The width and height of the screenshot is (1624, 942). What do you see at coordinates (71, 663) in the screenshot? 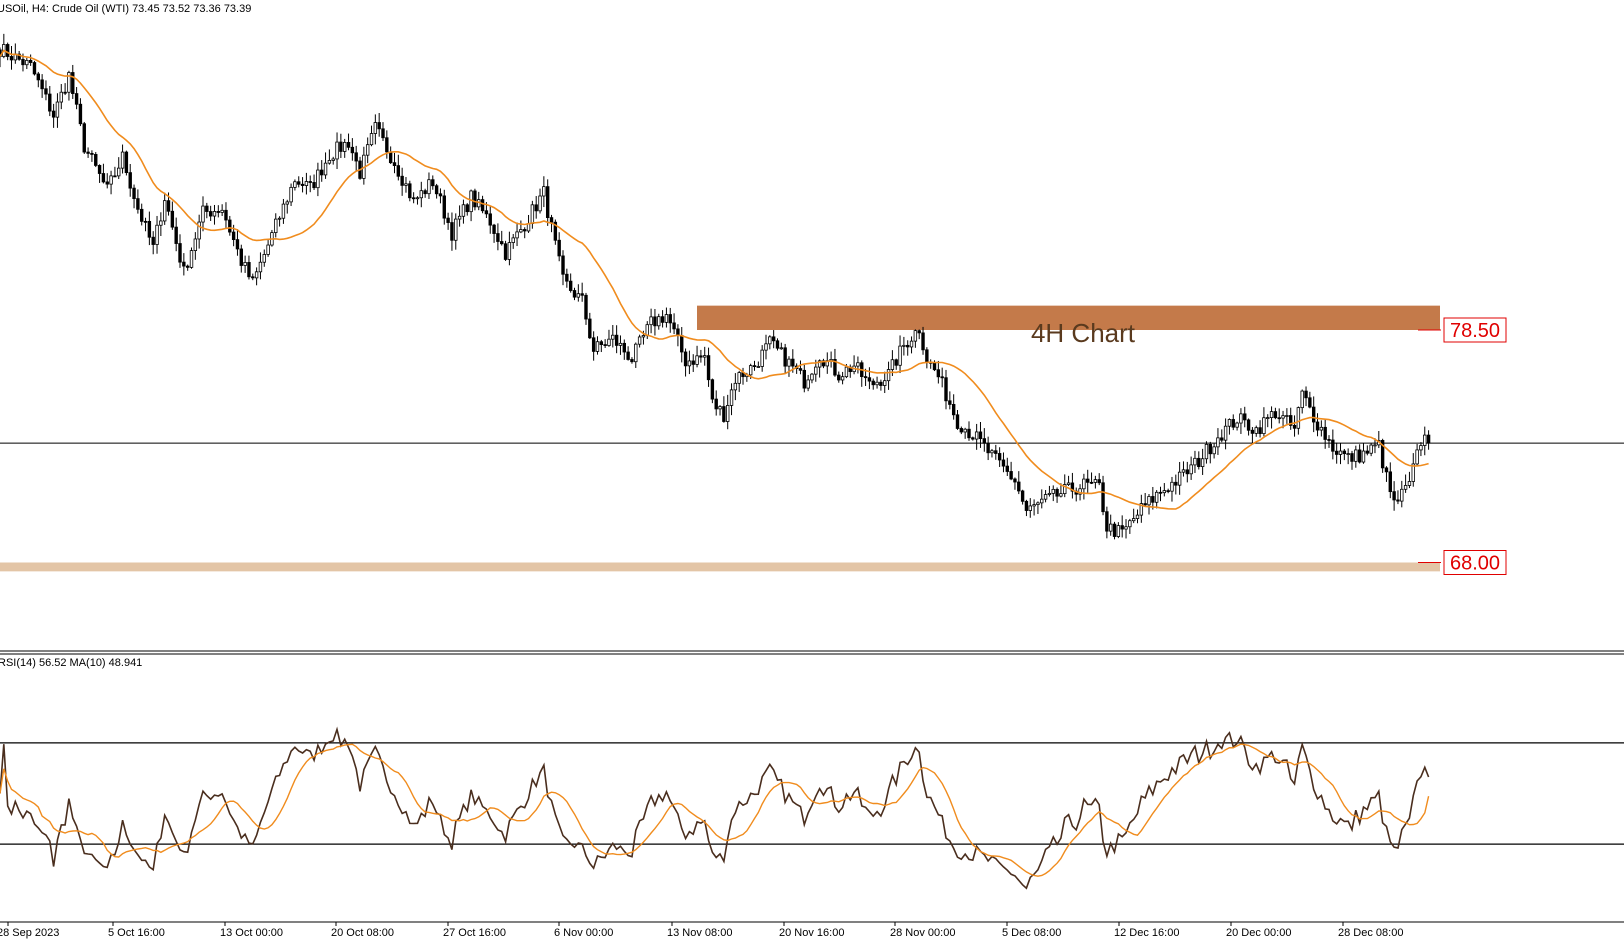
I see `rsi-panel-label: RSI(14) 56.52 MA(10) 48.941` at bounding box center [71, 663].